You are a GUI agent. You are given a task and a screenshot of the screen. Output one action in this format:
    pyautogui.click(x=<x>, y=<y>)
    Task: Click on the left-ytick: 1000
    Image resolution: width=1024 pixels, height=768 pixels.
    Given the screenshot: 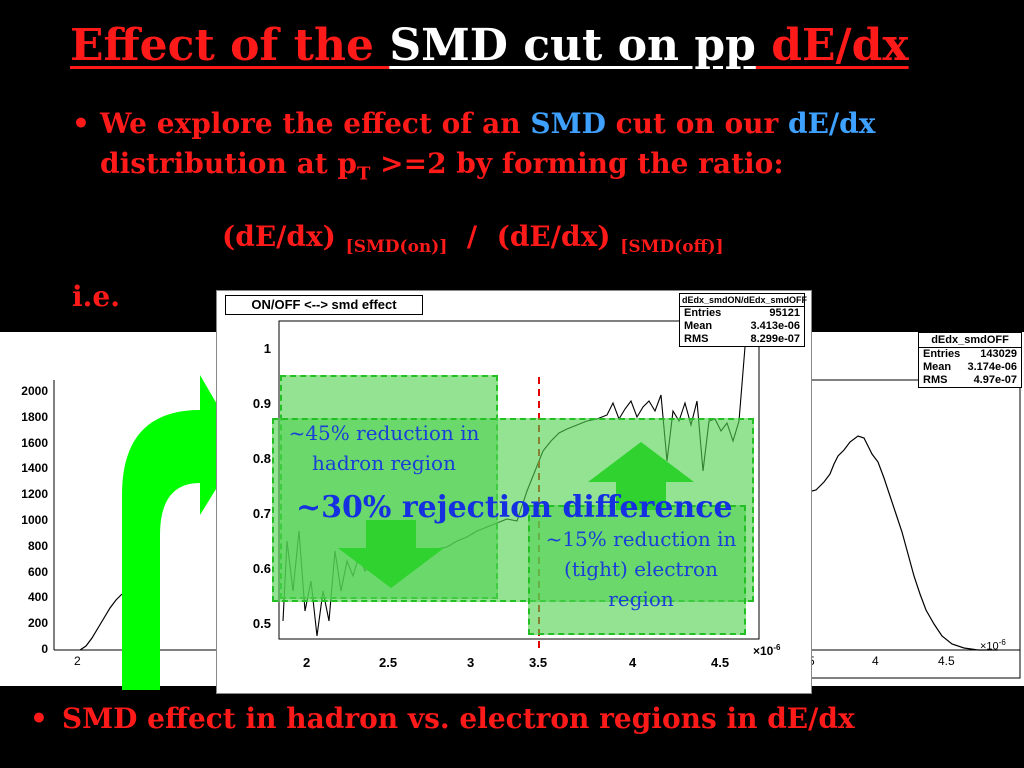 What is the action you would take?
    pyautogui.click(x=34, y=520)
    